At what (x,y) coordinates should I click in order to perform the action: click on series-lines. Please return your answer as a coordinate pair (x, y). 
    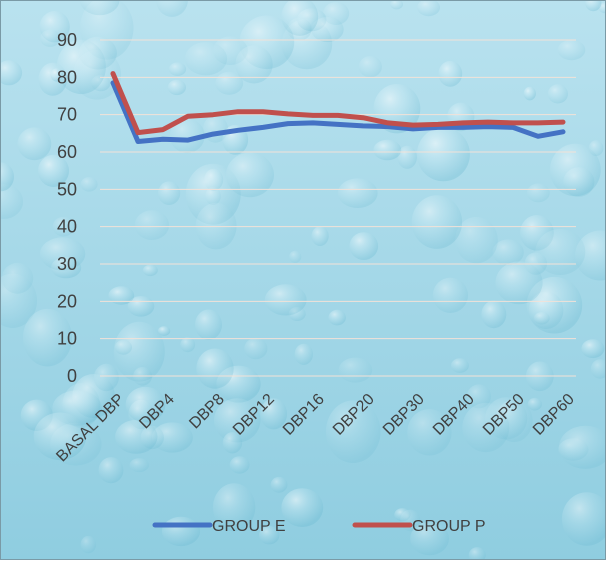
    Looking at the image, I should click on (338, 107).